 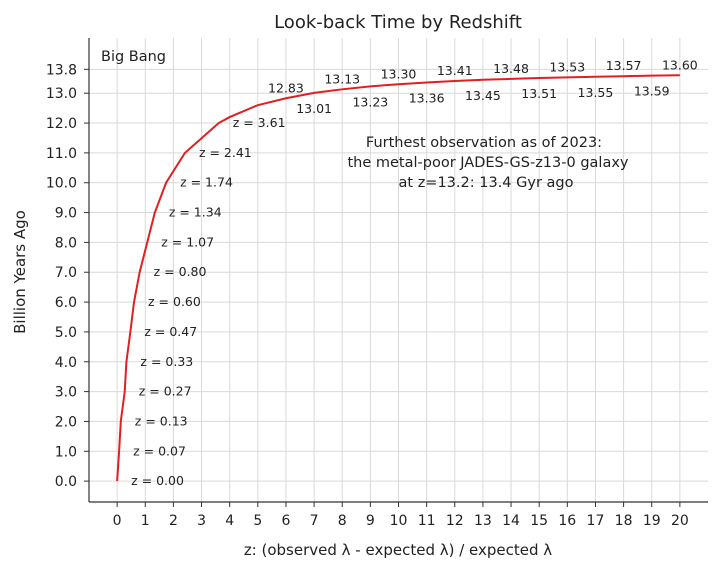 What do you see at coordinates (20, 272) in the screenshot?
I see `y-axis-label: Billion Years Ago` at bounding box center [20, 272].